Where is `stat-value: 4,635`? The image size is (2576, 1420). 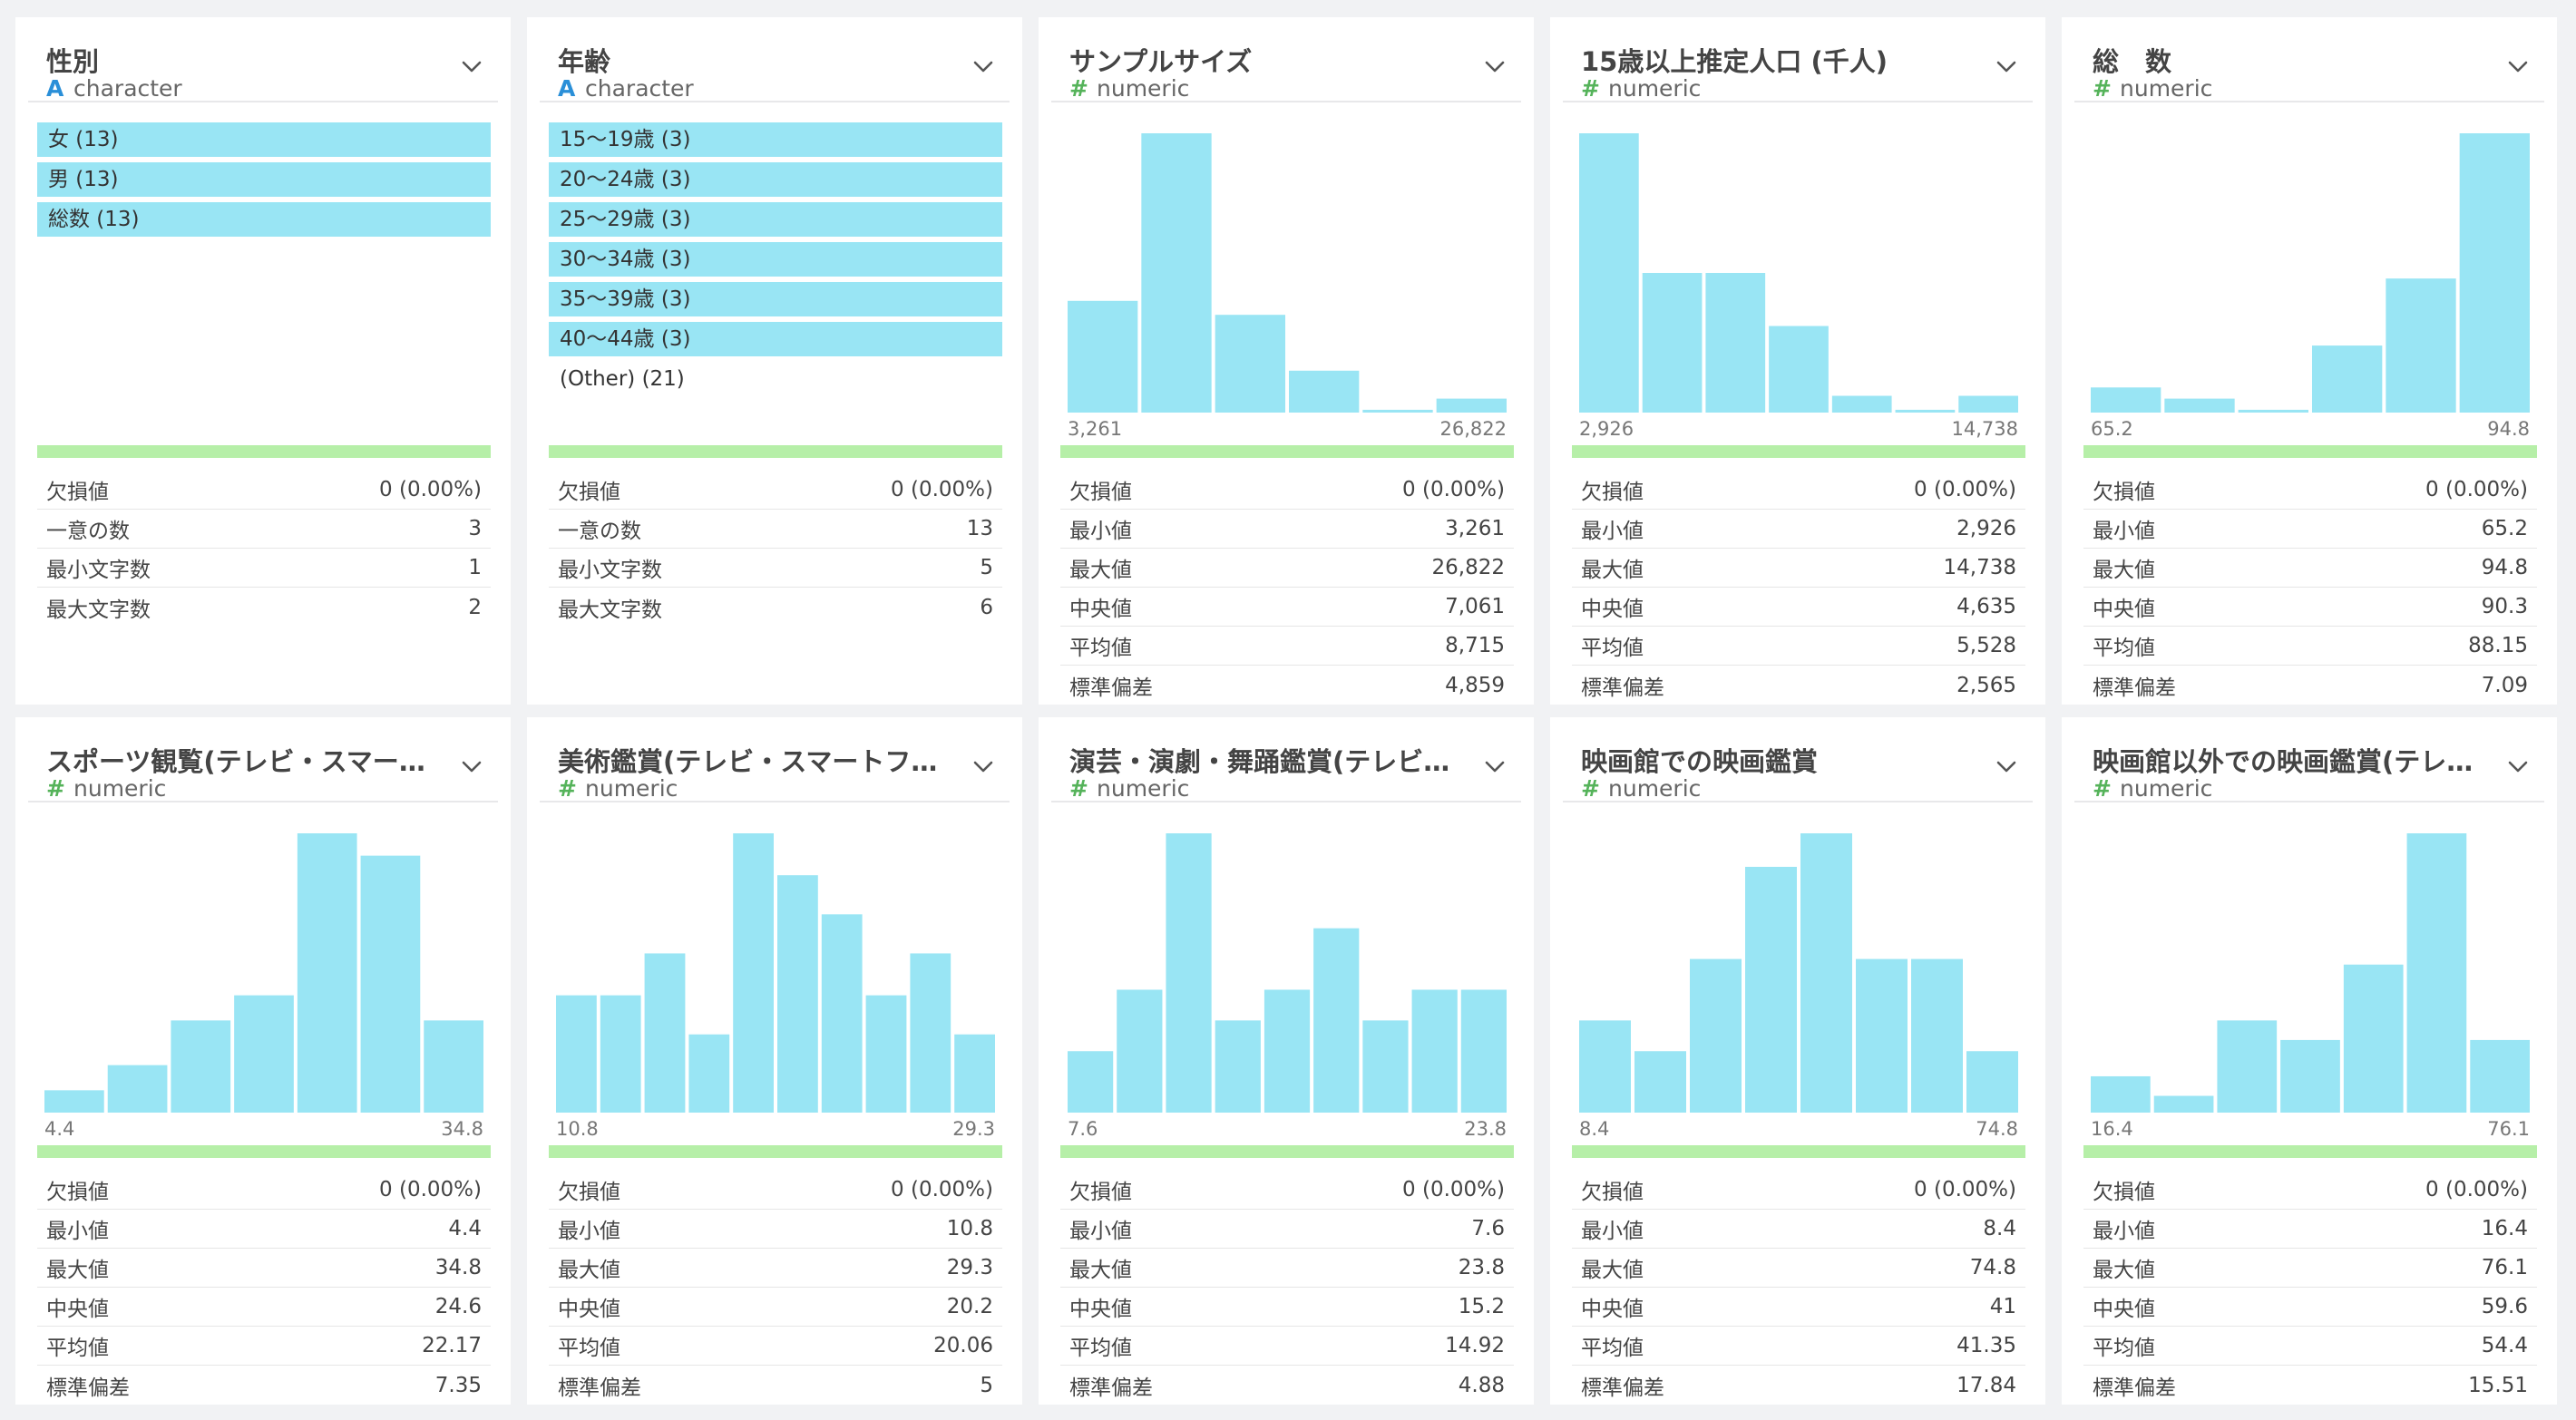
stat-value: 4,635 is located at coordinates (1986, 606).